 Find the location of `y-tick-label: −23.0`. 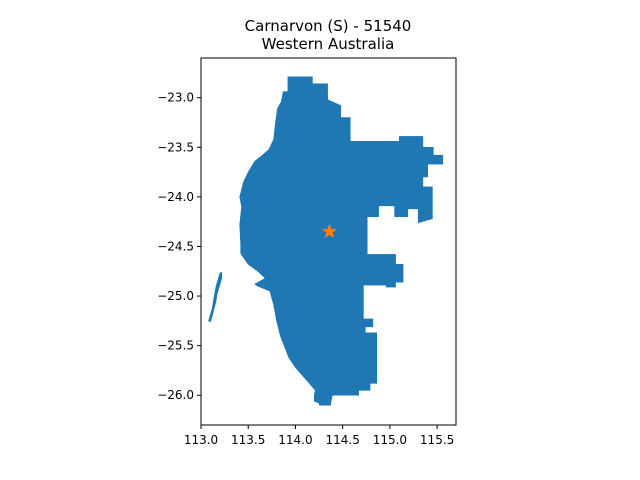

y-tick-label: −23.0 is located at coordinates (175, 98).